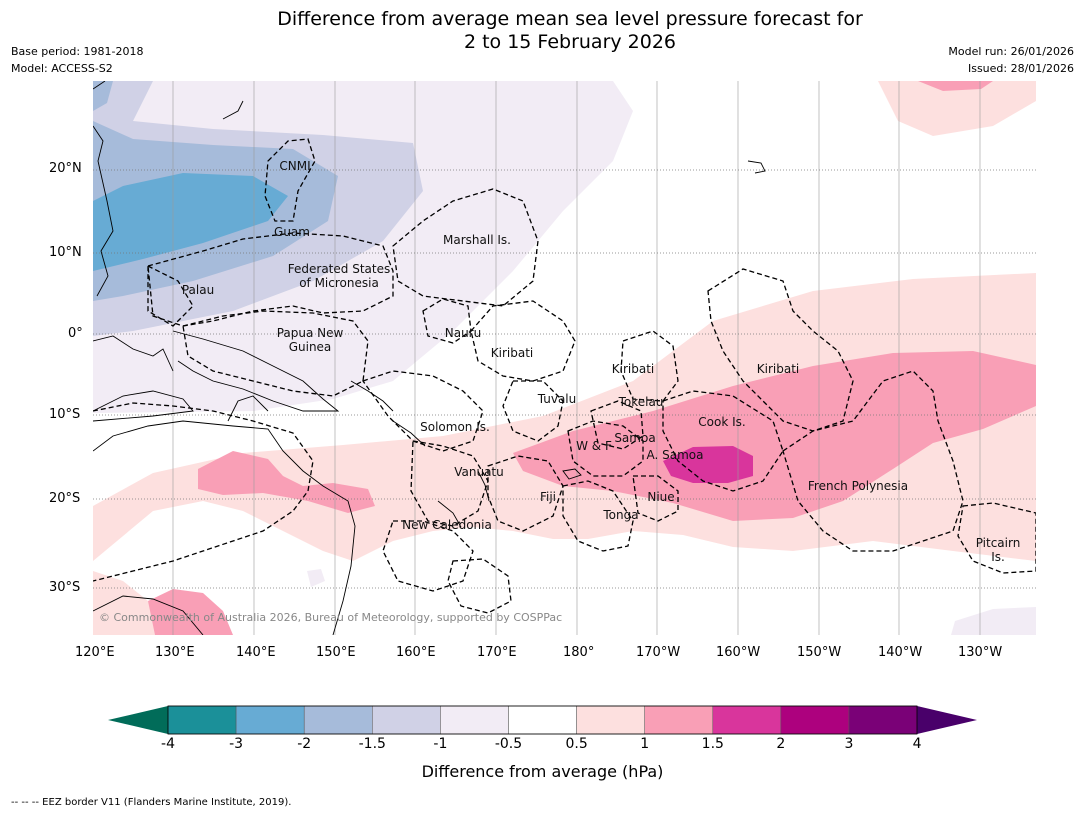 The height and width of the screenshot is (816, 1085). What do you see at coordinates (236, 744) in the screenshot?
I see `colorbar-tick: -3` at bounding box center [236, 744].